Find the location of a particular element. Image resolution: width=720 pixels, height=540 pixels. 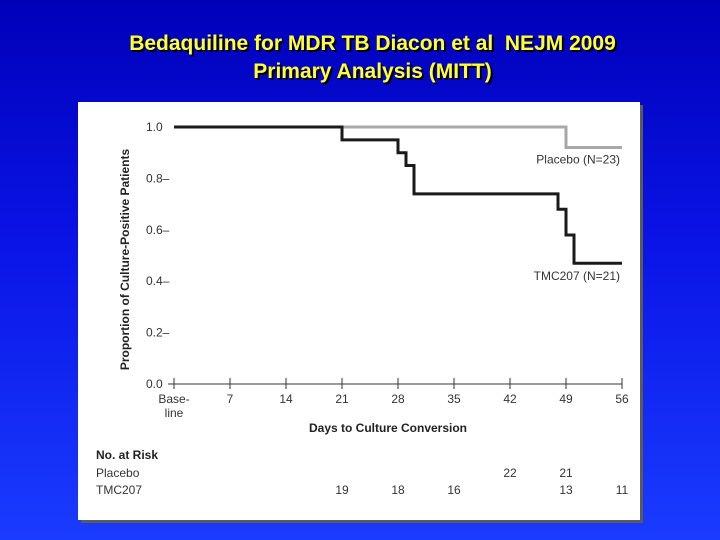

risk-value: 16 is located at coordinates (454, 490).